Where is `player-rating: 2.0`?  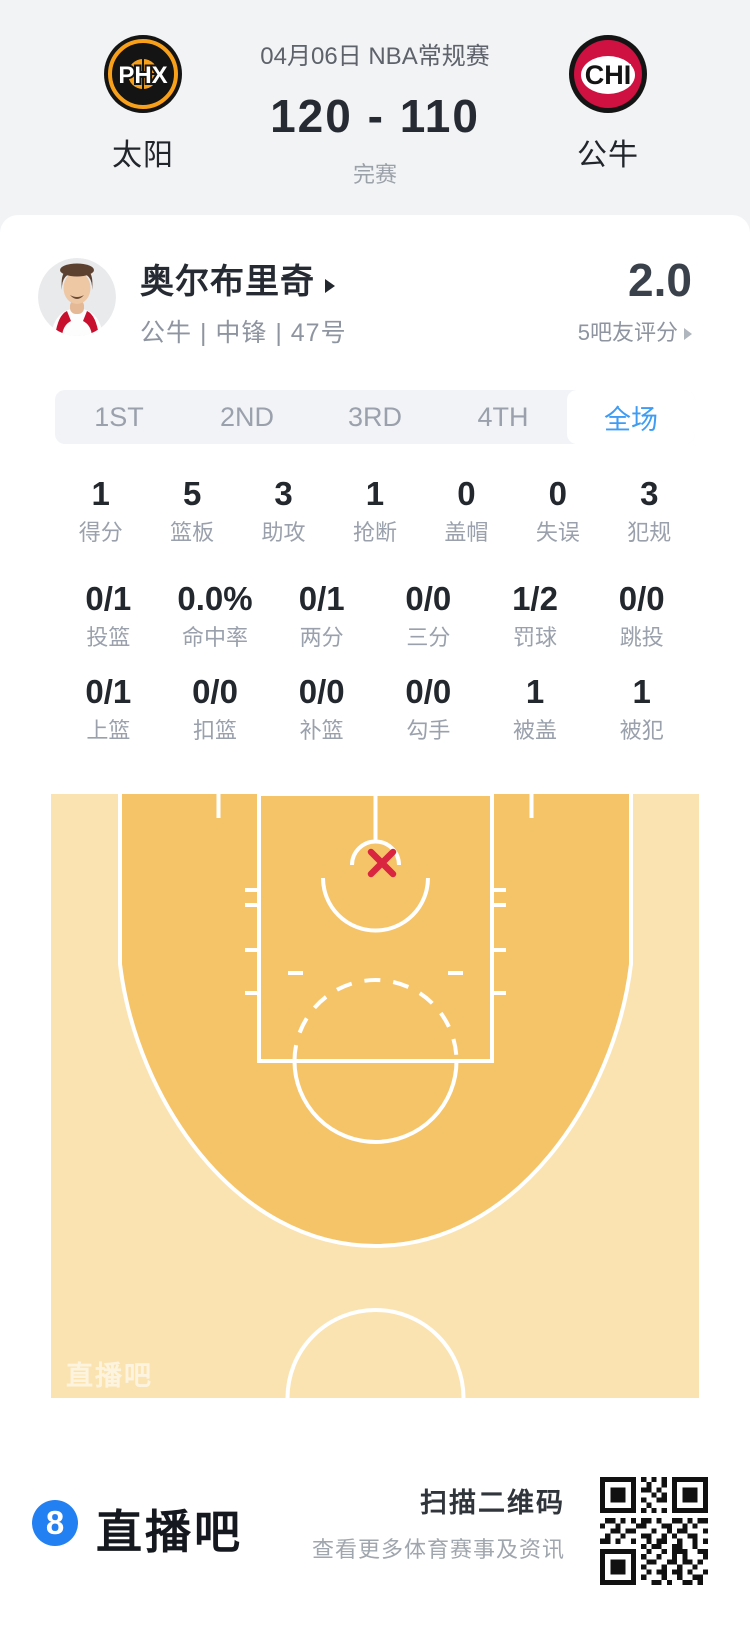
player-rating: 2.0 is located at coordinates (660, 280).